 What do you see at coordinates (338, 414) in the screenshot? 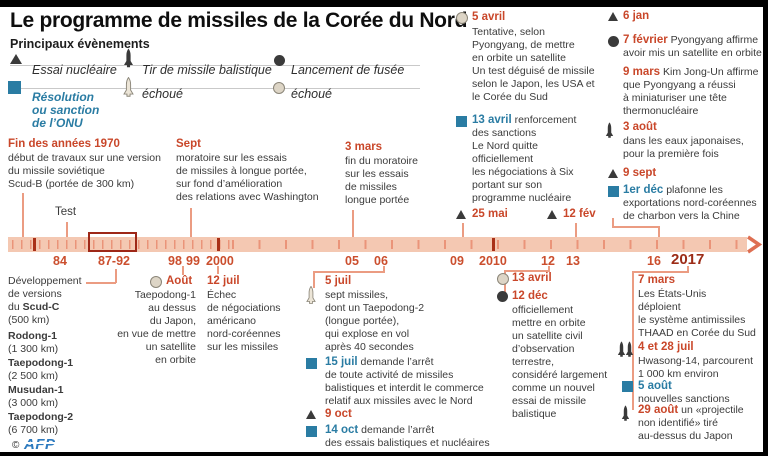
I see `event-oct9-date: 9 oct` at bounding box center [338, 414].